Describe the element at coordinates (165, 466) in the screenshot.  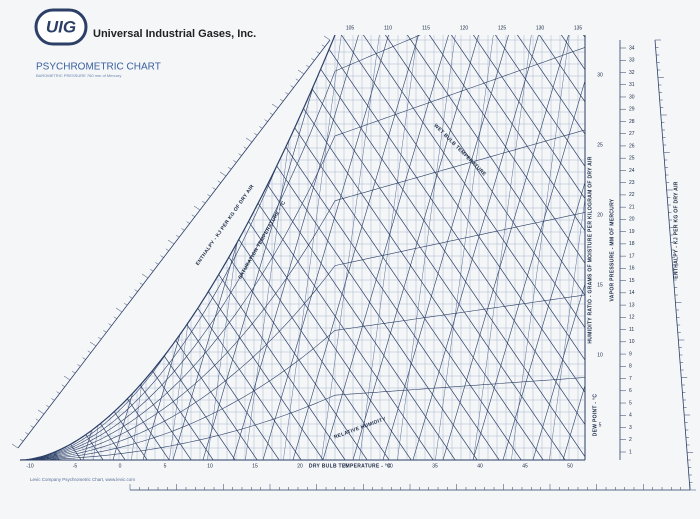
I see `dry-bulb-tick-label: 5` at that location.